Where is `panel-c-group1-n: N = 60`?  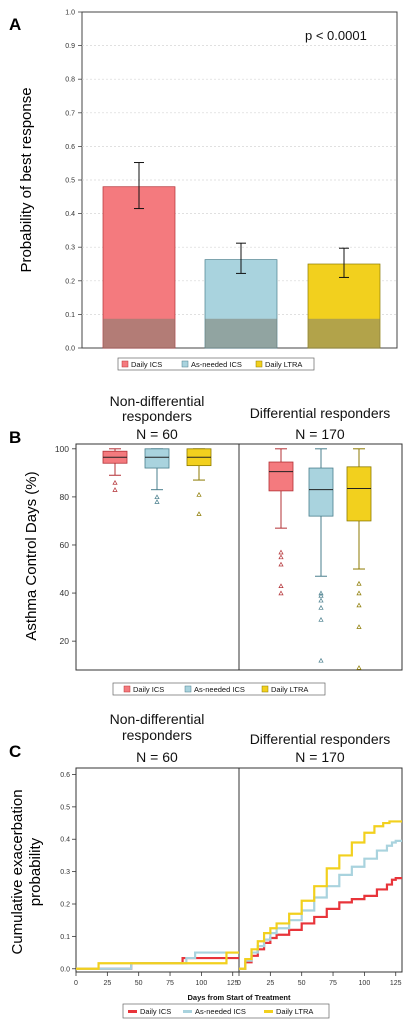
panel-c-group1-n: N = 60 is located at coordinates (157, 757).